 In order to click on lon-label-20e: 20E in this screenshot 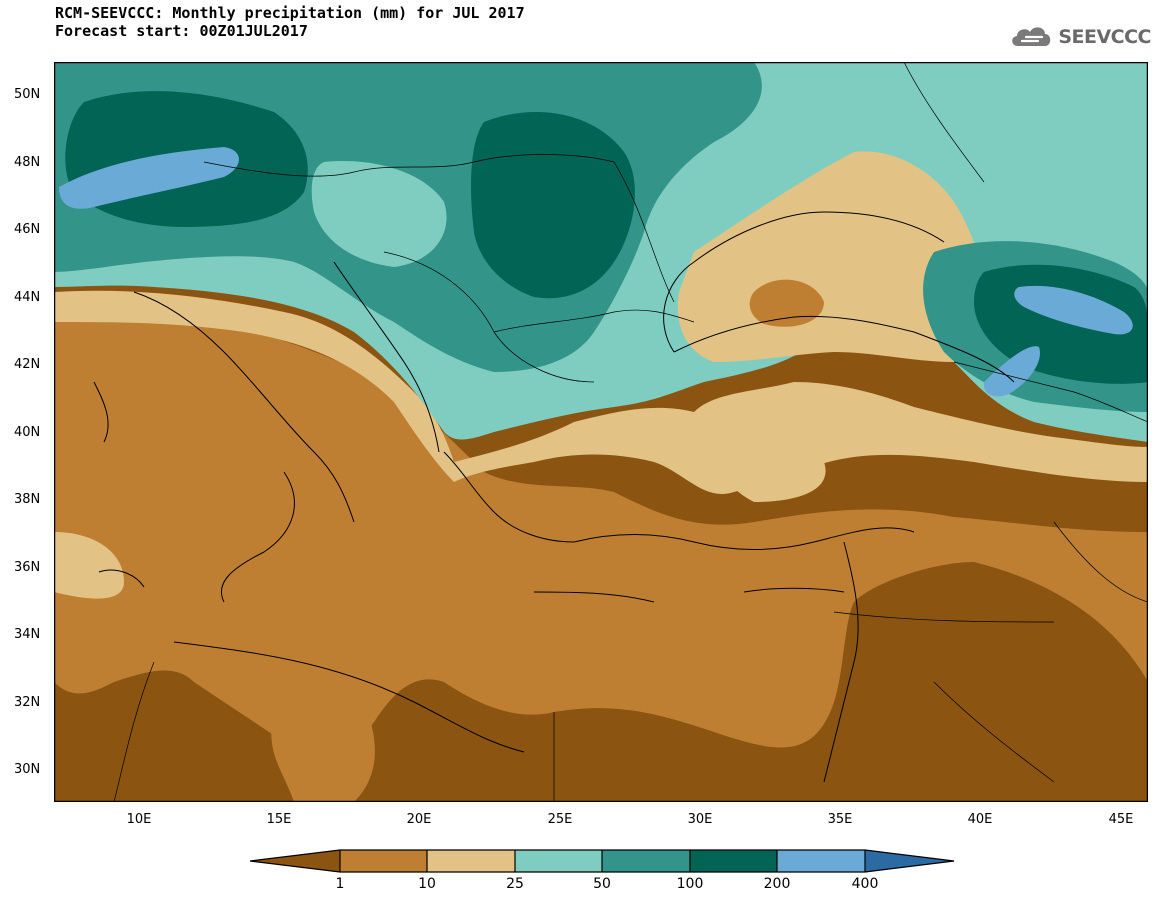, I will do `click(419, 819)`.